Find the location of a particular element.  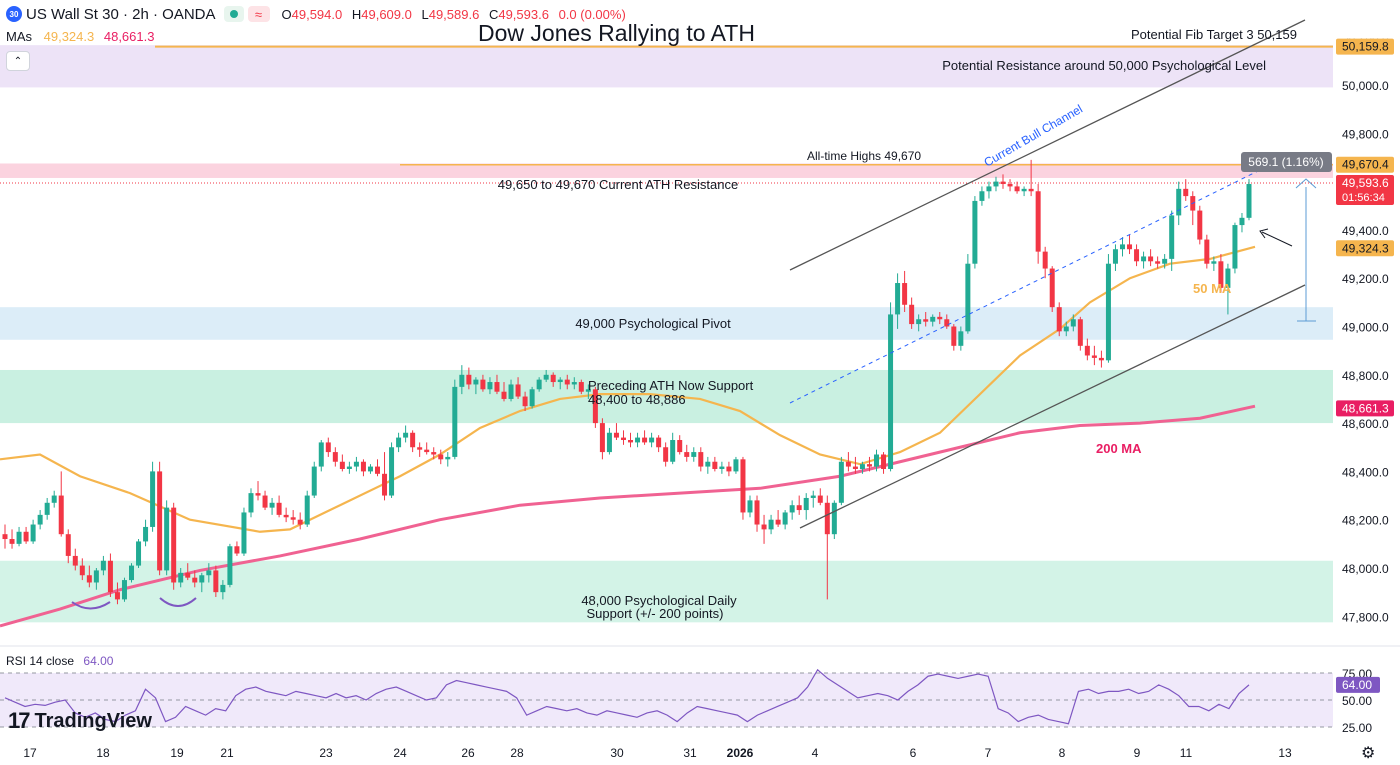

chevron-up-icon: ⌃ is located at coordinates (18, 61).